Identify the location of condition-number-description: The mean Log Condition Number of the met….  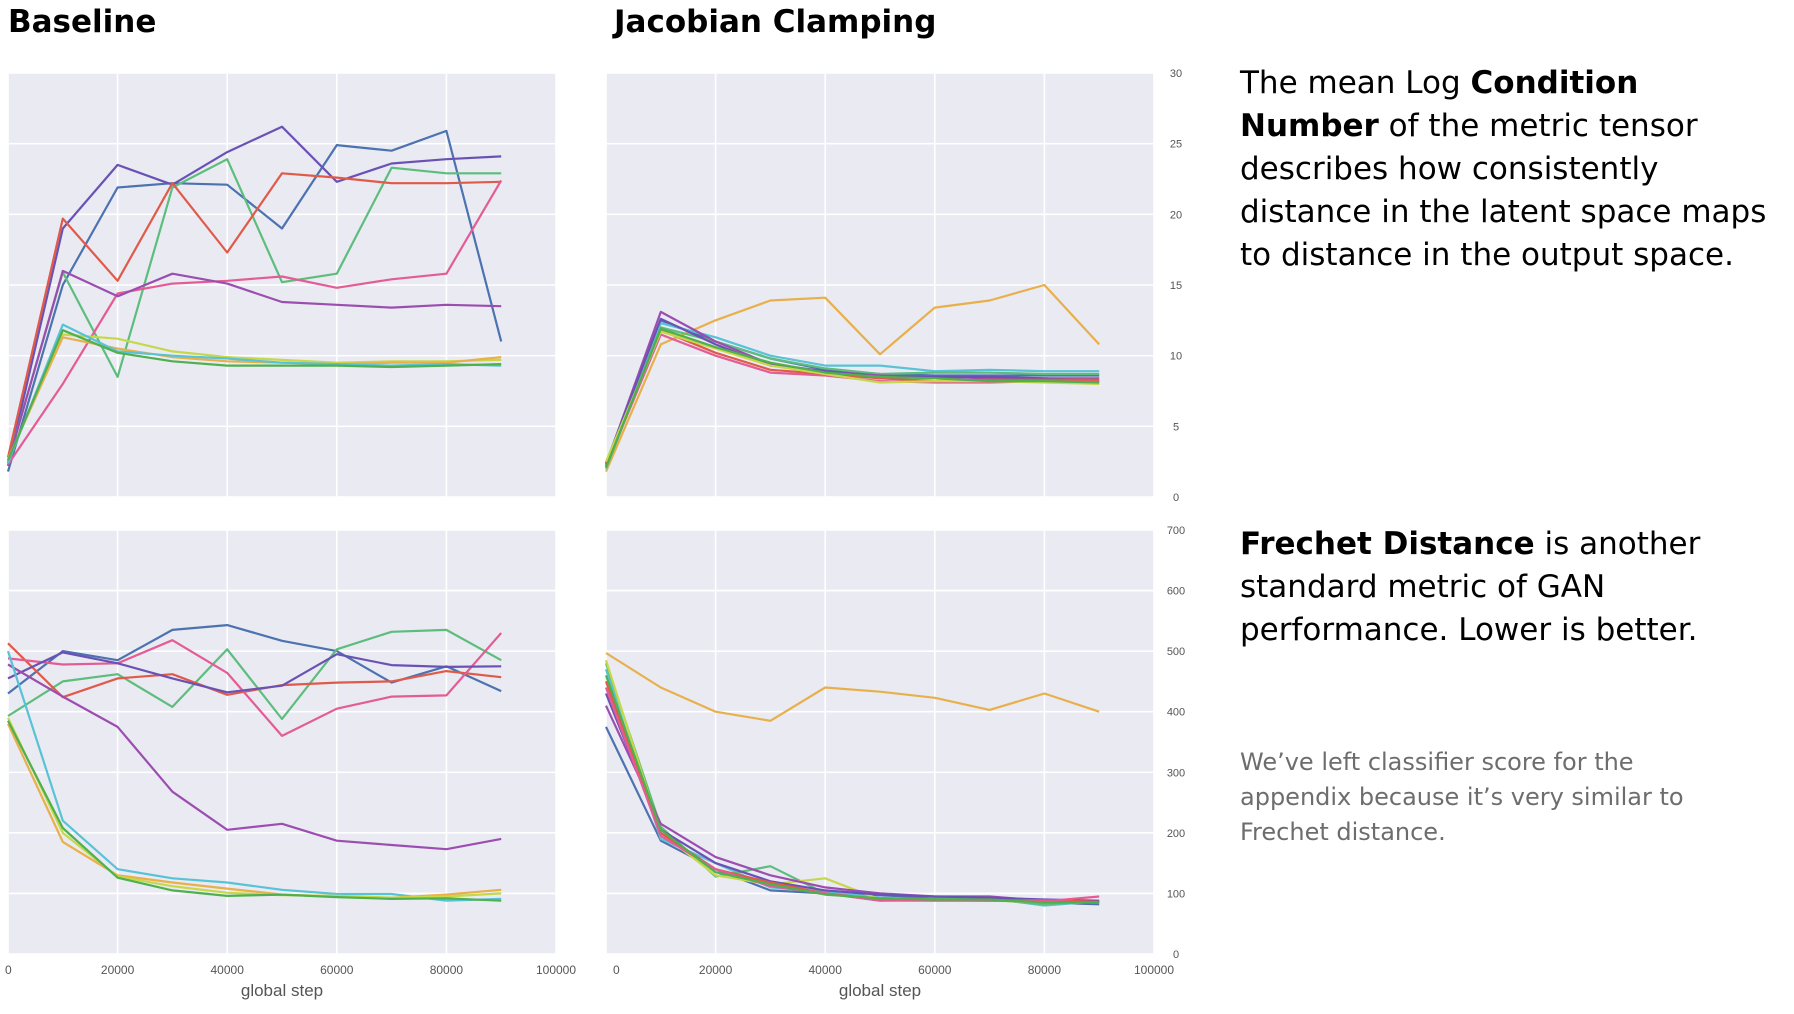
(1510, 169).